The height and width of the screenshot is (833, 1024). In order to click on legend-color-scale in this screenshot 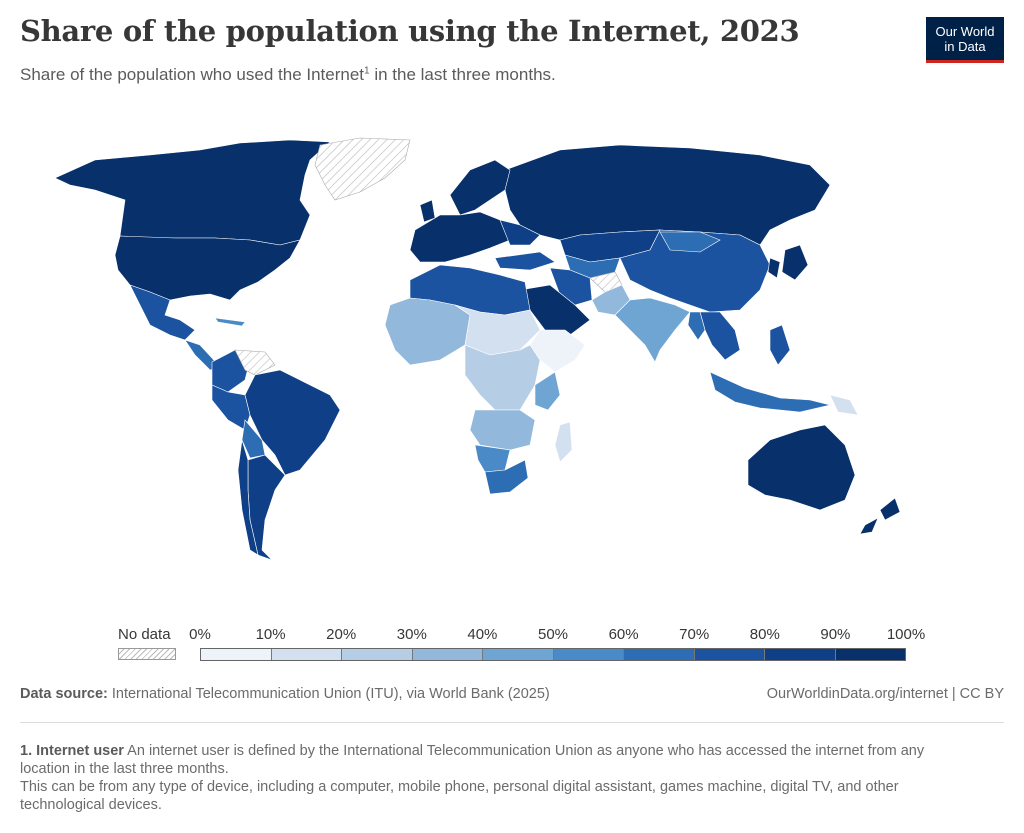, I will do `click(553, 654)`.